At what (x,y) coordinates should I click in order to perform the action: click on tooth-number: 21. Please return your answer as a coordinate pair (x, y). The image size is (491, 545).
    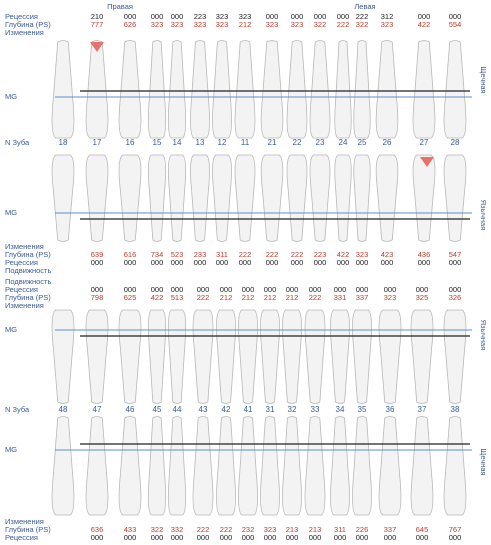
    Looking at the image, I should click on (272, 142).